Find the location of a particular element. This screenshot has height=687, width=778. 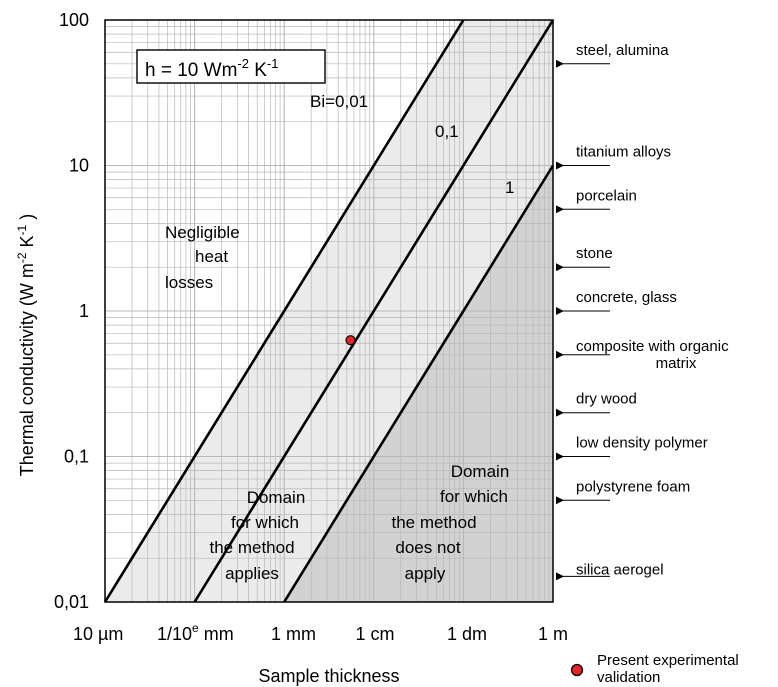

y-tick-label: 0,1 is located at coordinates (76, 457).